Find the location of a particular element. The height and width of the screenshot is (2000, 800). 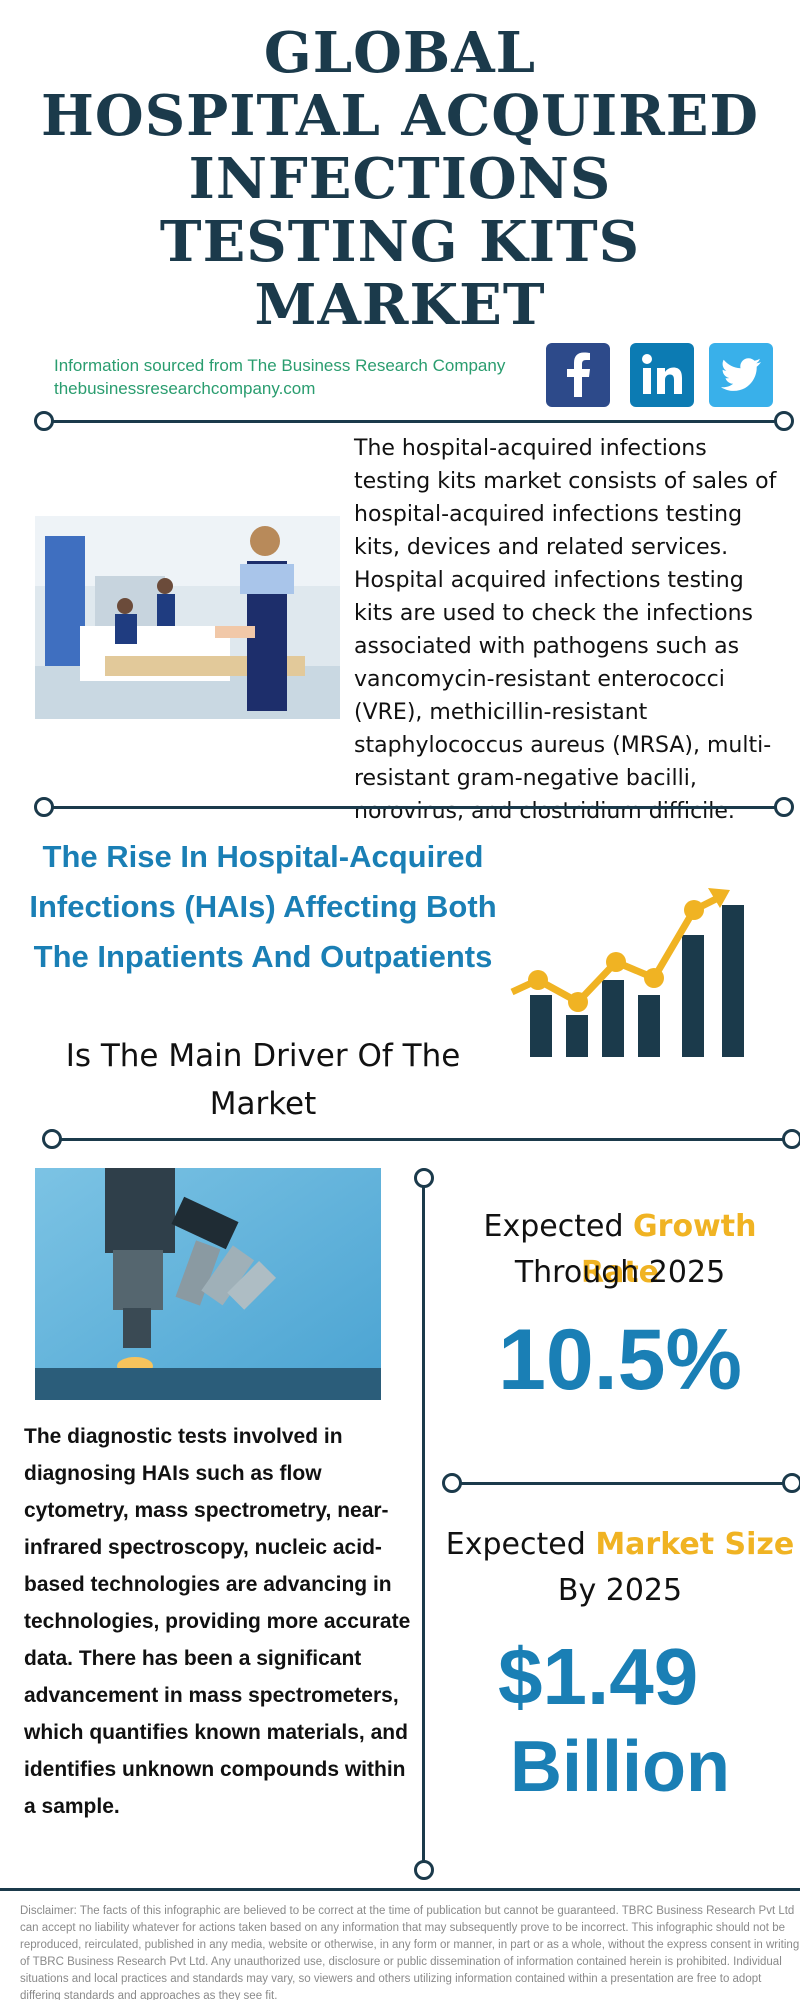

market-size-label: Expected Market Size is located at coordinates (620, 1544).